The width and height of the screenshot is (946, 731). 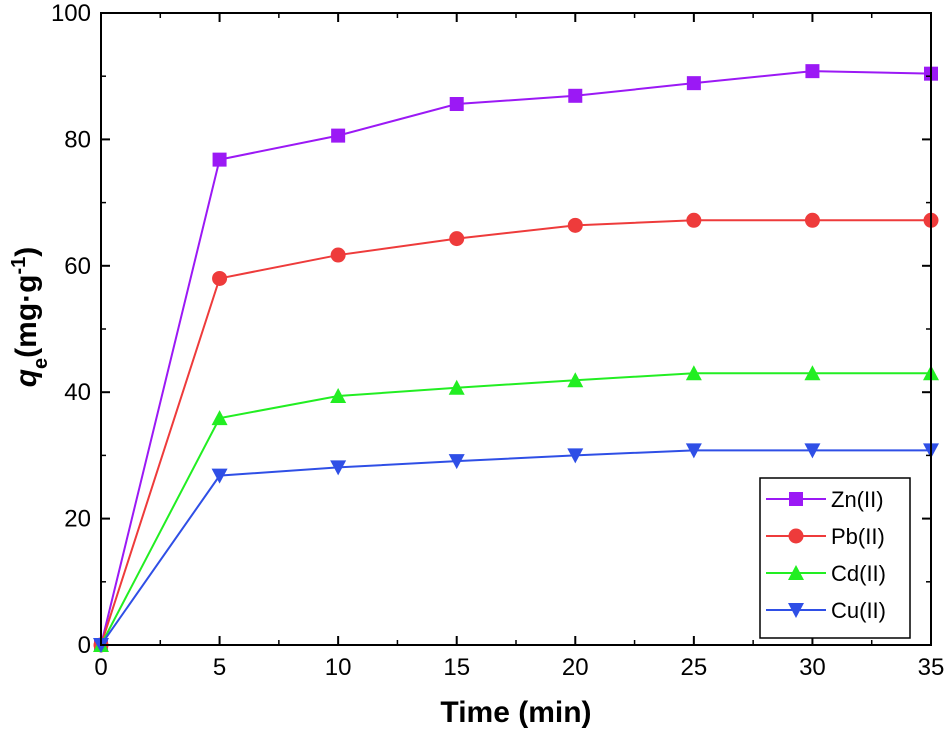 What do you see at coordinates (77, 266) in the screenshot?
I see `y-tick-label: 60` at bounding box center [77, 266].